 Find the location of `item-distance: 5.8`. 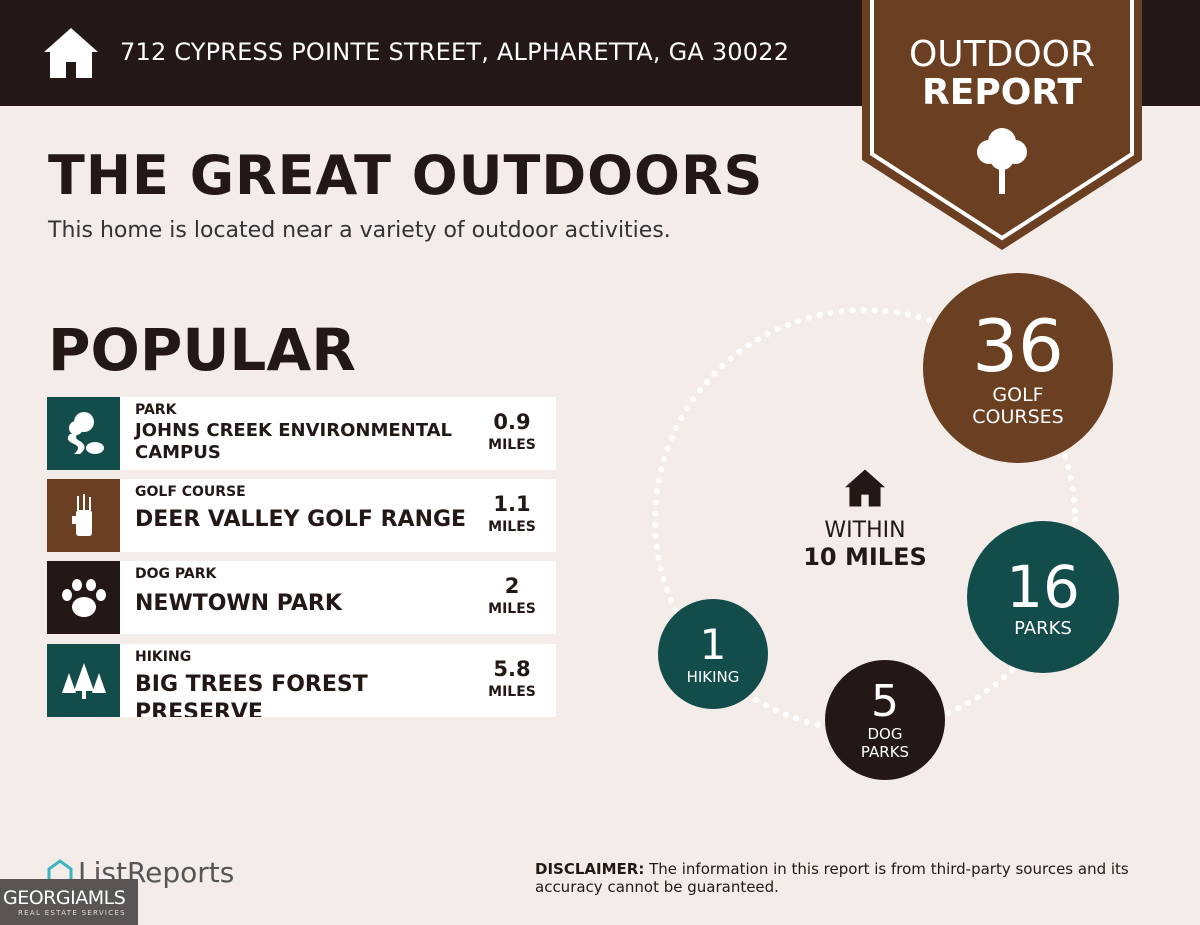

item-distance: 5.8 is located at coordinates (512, 669).